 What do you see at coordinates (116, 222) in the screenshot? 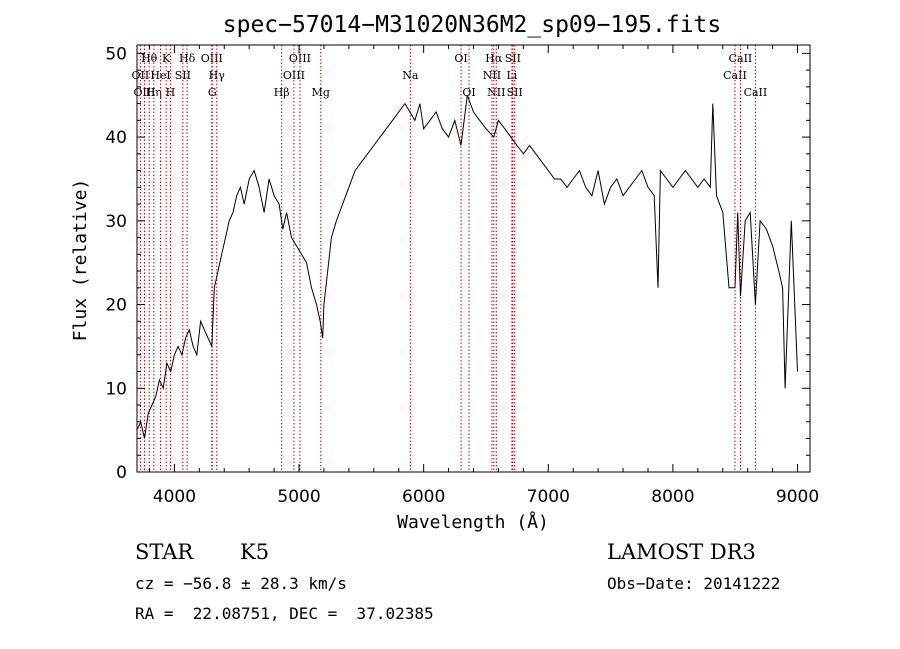
I see `y-tick-label: 30` at bounding box center [116, 222].